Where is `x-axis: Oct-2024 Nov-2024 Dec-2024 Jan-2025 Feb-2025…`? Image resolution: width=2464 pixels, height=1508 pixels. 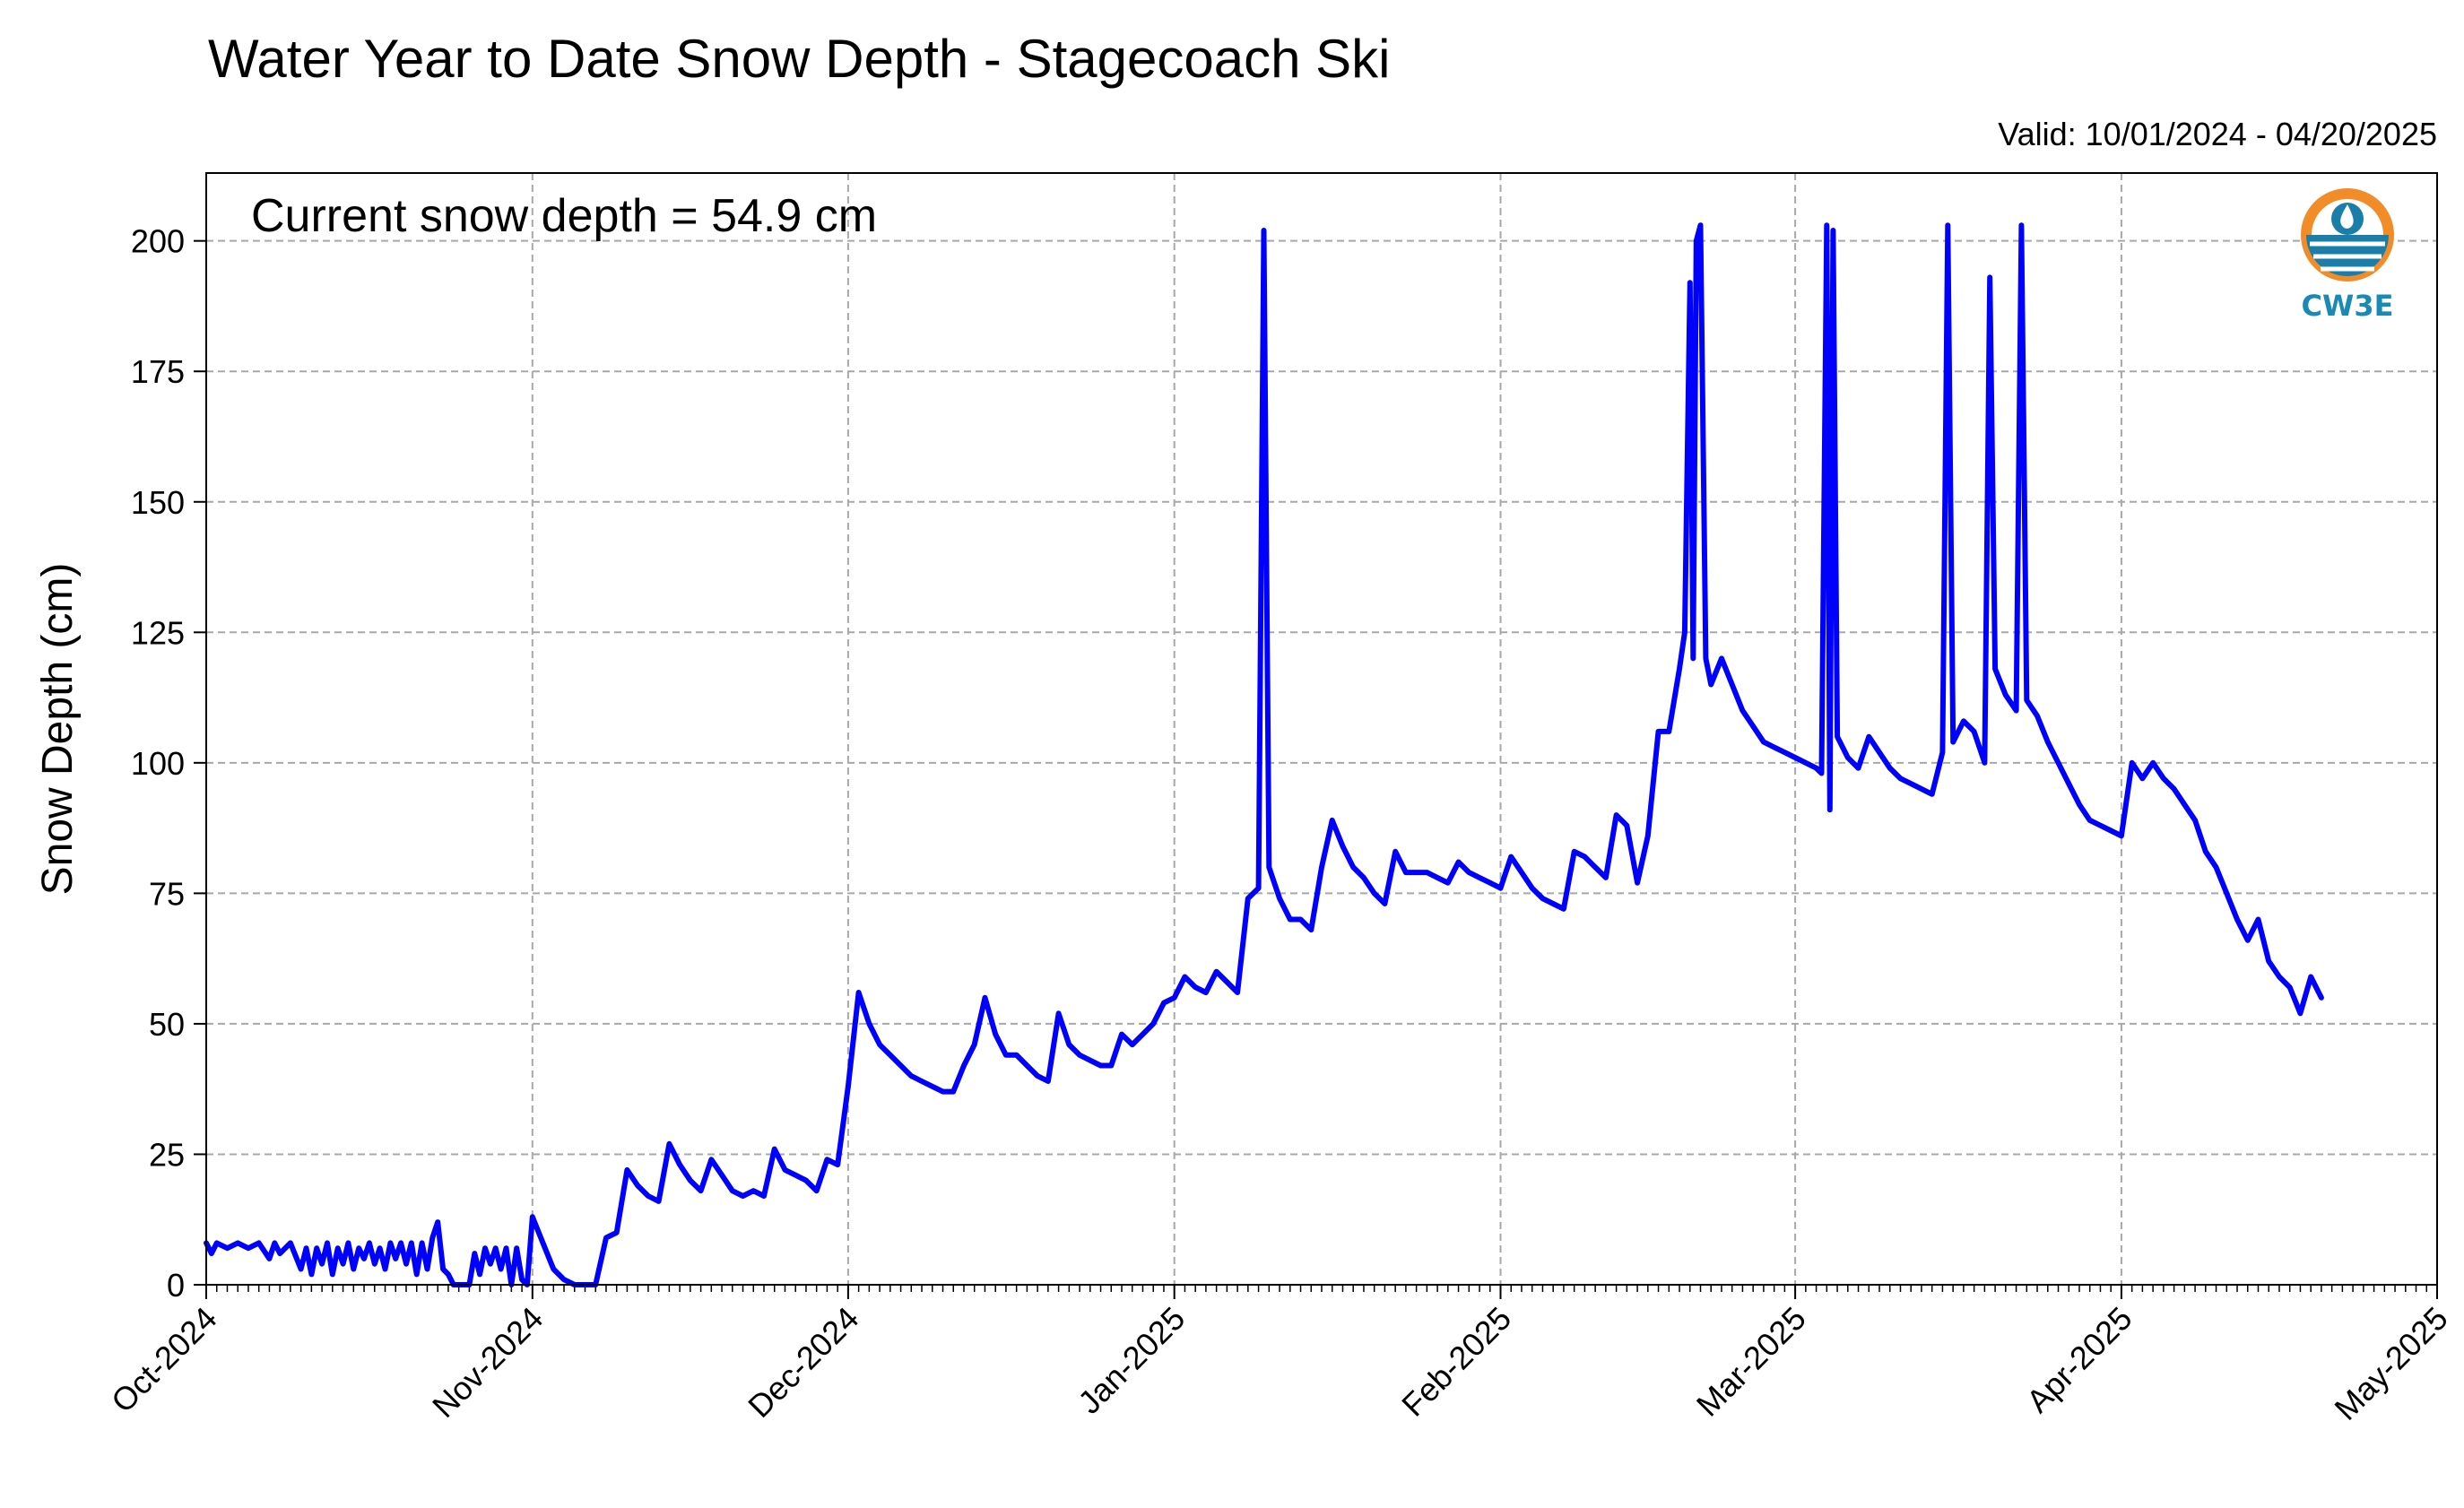 x-axis: Oct-2024 Nov-2024 Dec-2024 Jan-2025 Feb-2025… is located at coordinates (1279, 1356).